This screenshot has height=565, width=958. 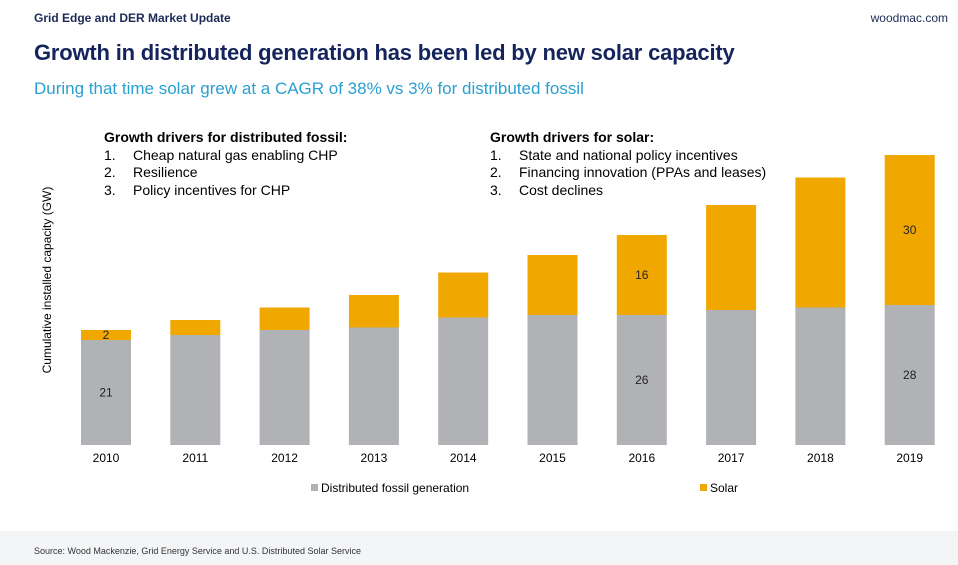 I want to click on solar-driver-item: 1. State and national policy incentives, so click(x=628, y=156).